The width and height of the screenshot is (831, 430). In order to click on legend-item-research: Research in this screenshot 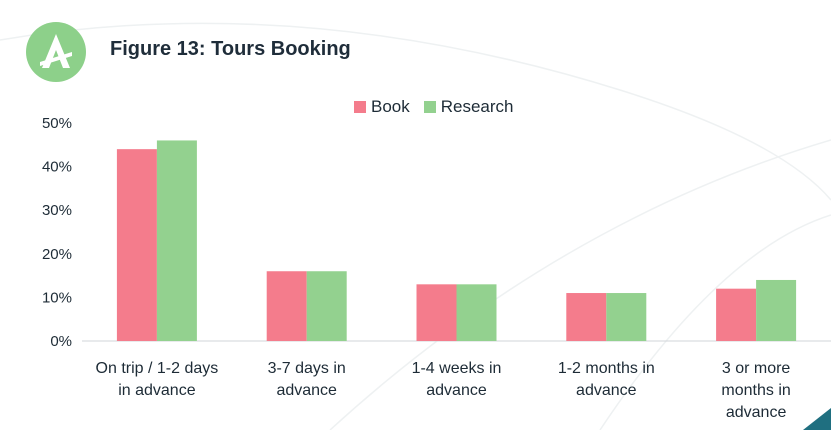, I will do `click(468, 107)`.